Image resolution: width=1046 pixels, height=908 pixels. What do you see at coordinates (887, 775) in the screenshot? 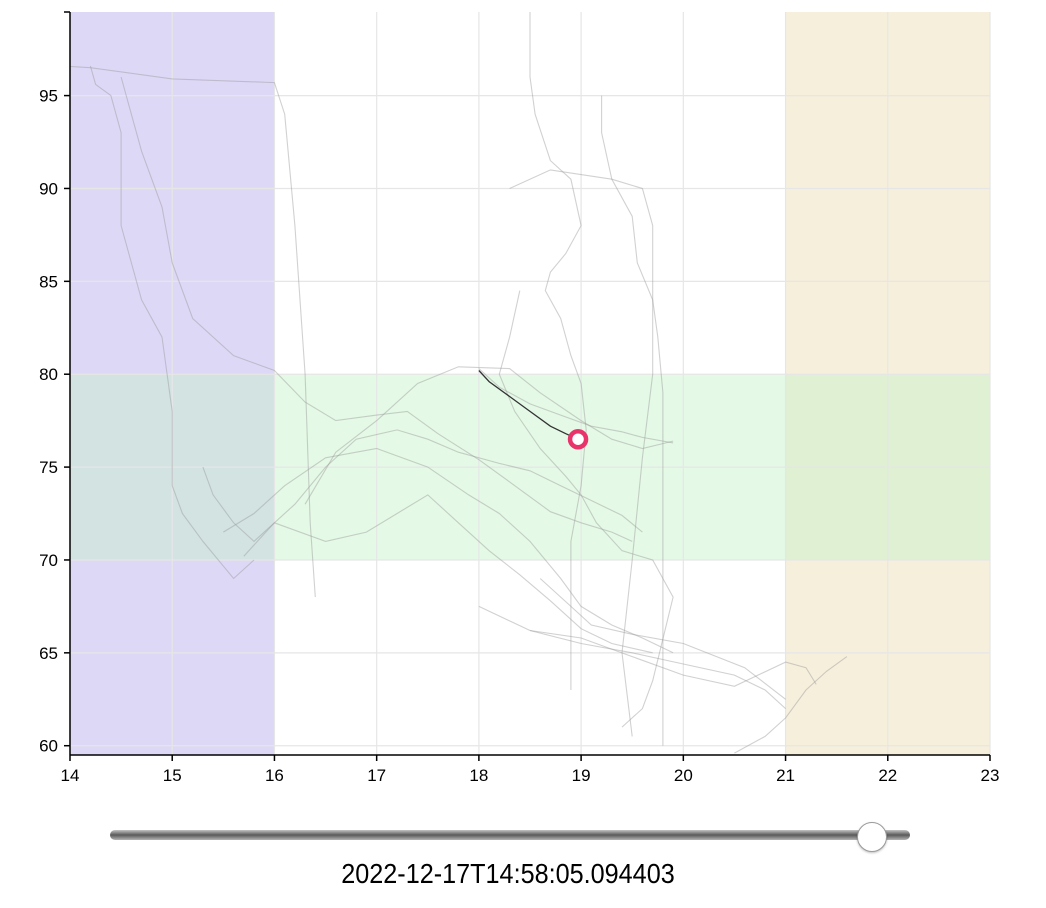
I see `x-tick-label: 22` at bounding box center [887, 775].